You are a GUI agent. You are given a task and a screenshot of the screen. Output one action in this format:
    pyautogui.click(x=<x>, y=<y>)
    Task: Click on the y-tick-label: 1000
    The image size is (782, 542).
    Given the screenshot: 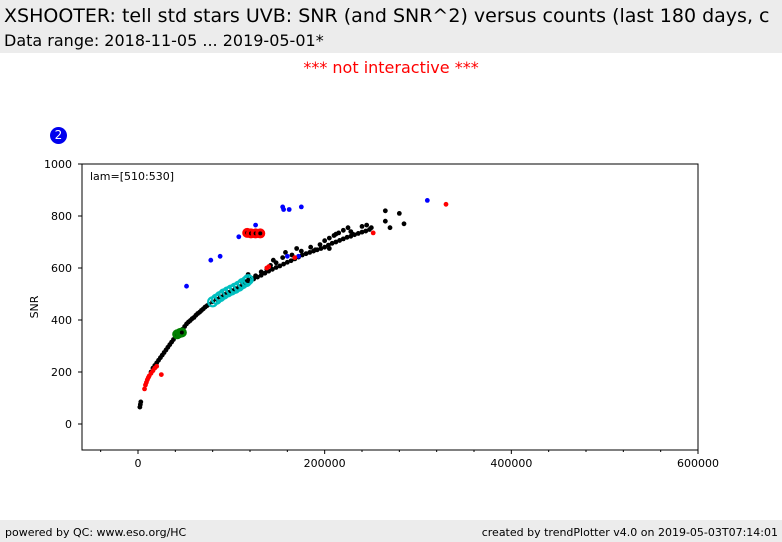 What is the action you would take?
    pyautogui.click(x=58, y=164)
    